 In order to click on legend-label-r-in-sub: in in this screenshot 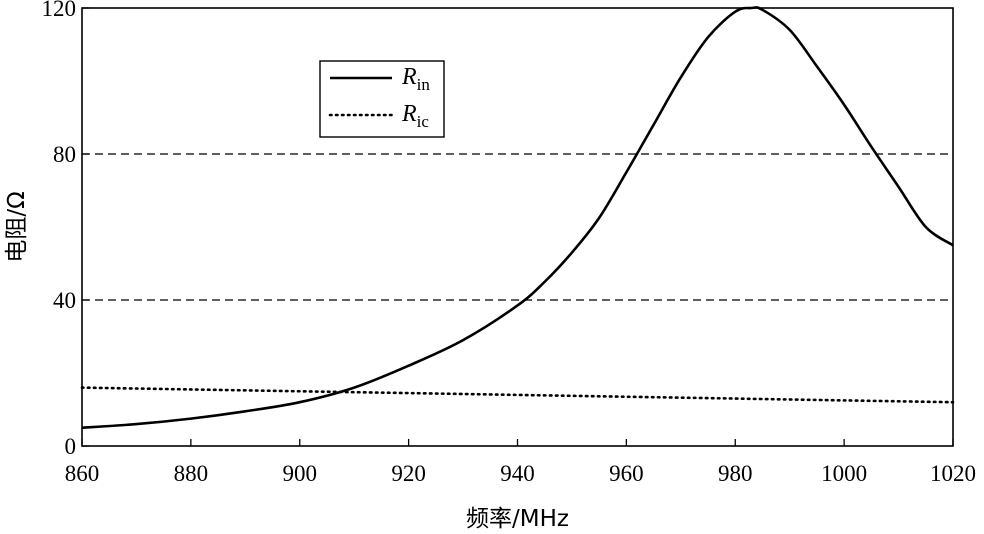, I will do `click(424, 84)`.